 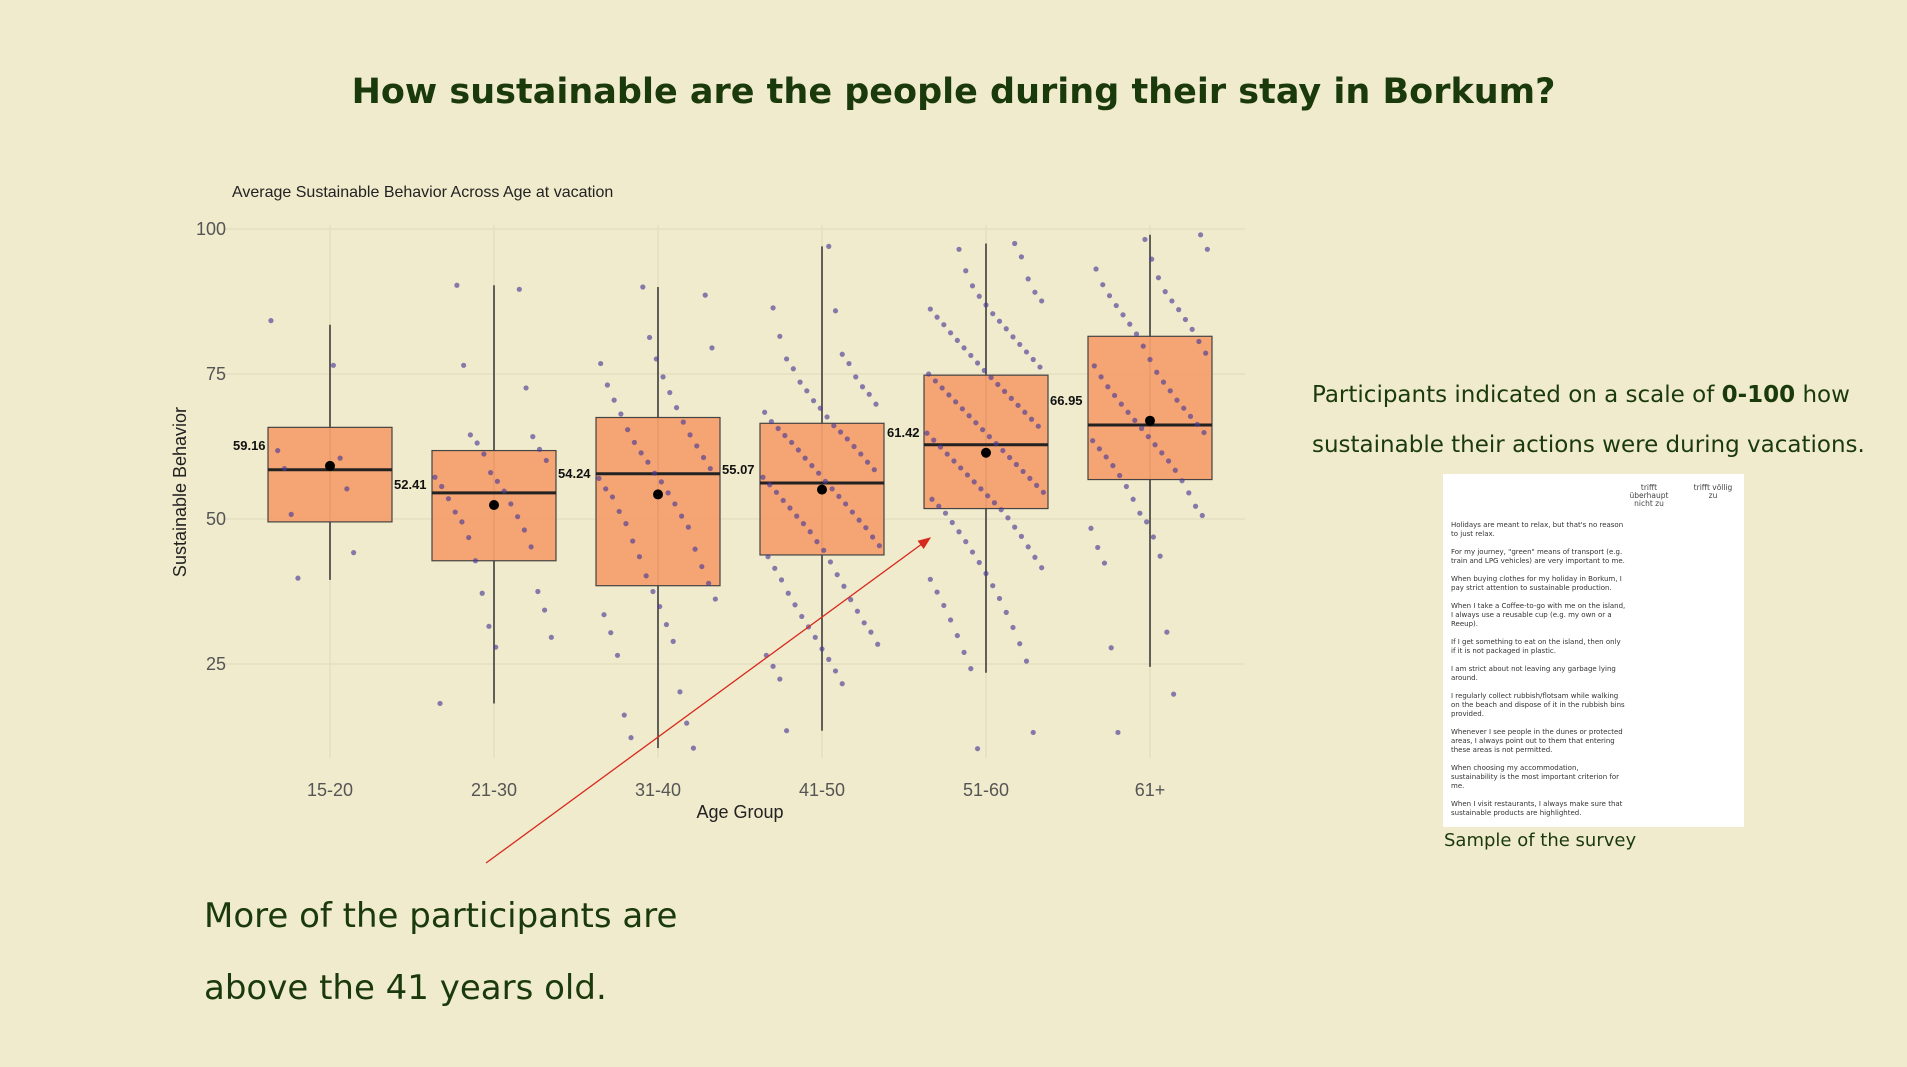 What do you see at coordinates (708, 700) in the screenshot?
I see `annotation-arrow` at bounding box center [708, 700].